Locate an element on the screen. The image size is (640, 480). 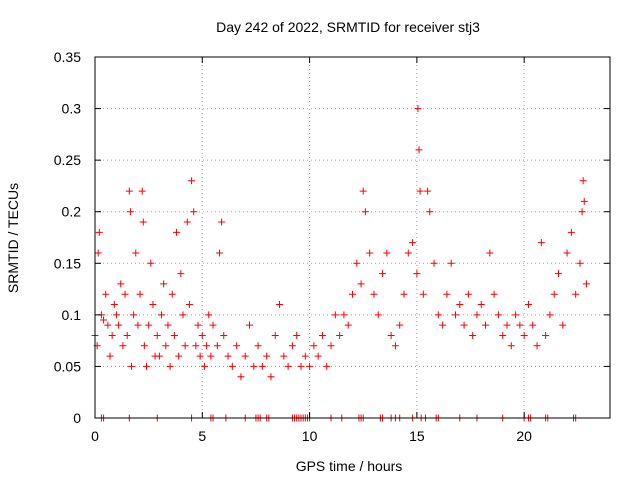
y-axis-label: SRMTID / TECUs is located at coordinates (13, 238).